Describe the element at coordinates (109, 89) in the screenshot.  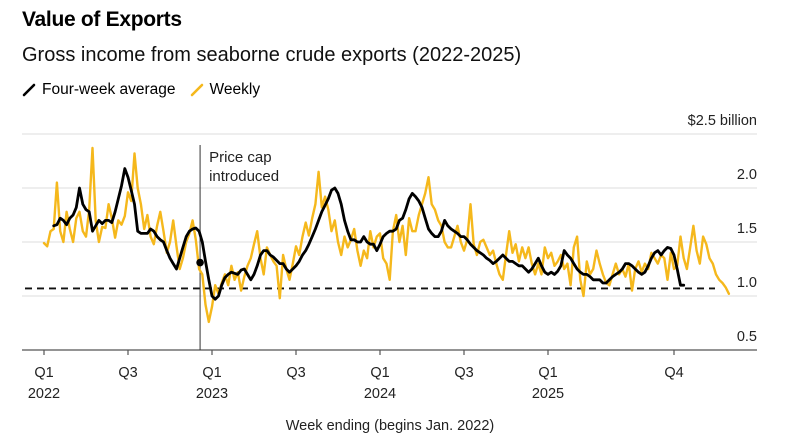
I see `legend-label-four-week-average: Four-week average` at that location.